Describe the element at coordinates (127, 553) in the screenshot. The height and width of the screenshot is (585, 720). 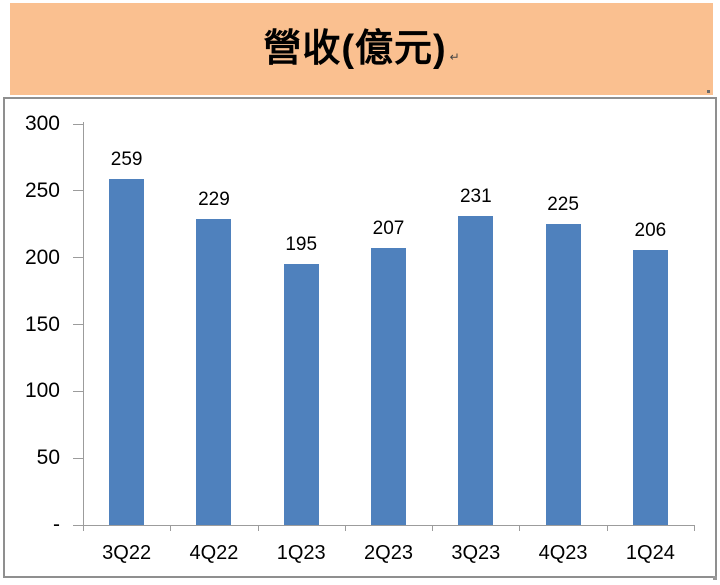
I see `x-axis-tick-label: 3Q22` at that location.